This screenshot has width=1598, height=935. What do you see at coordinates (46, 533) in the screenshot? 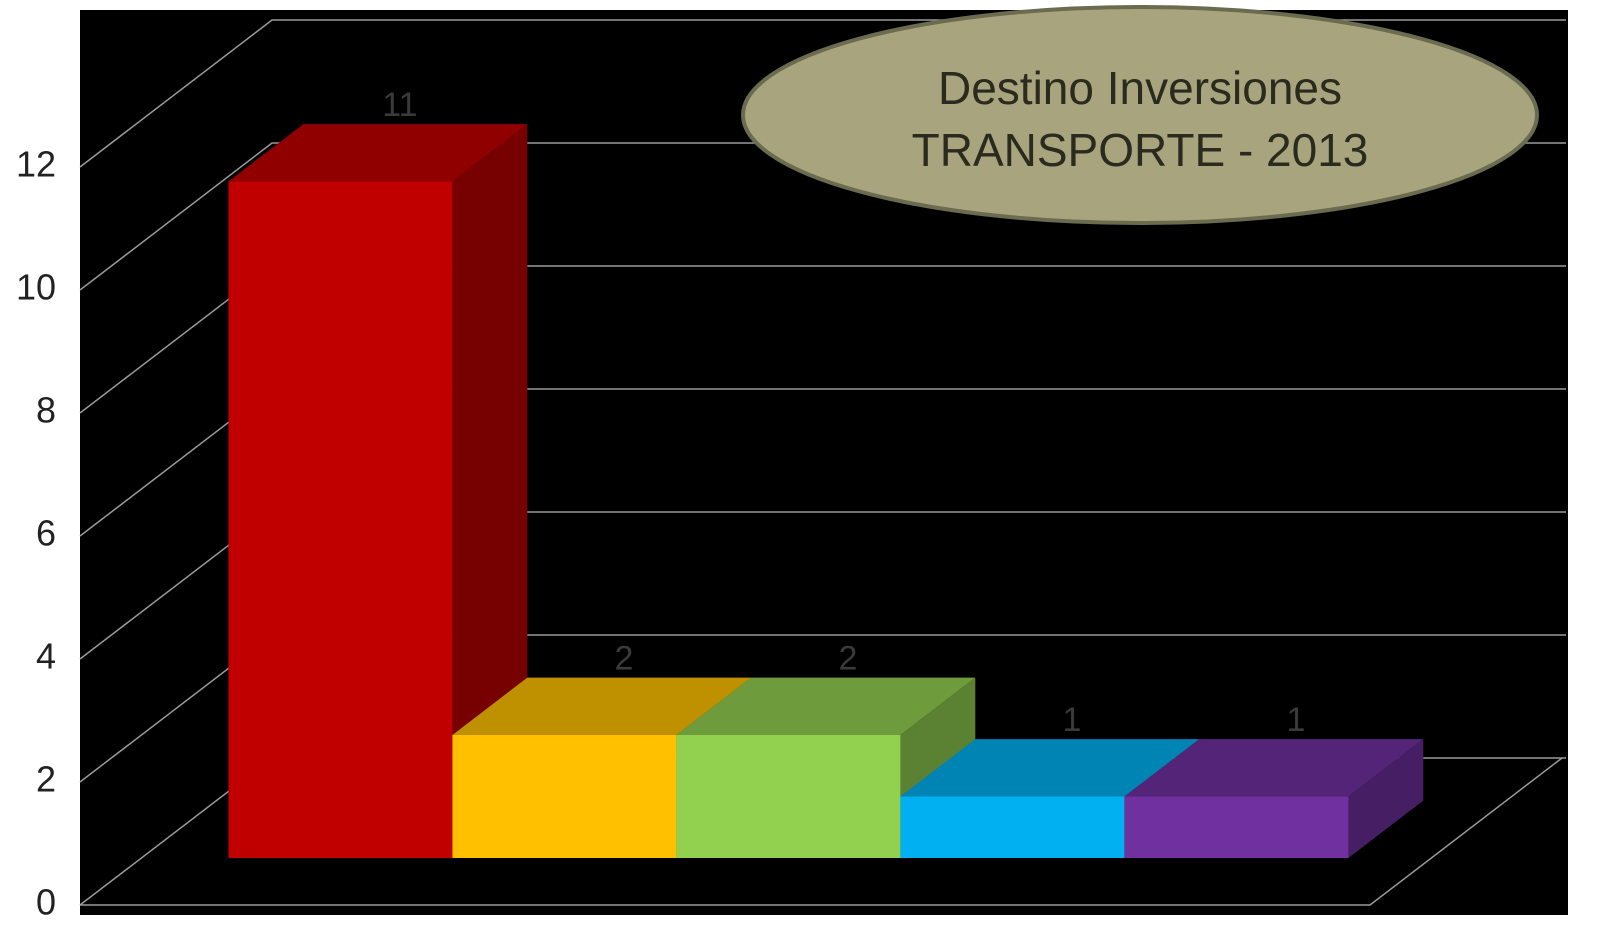
I see `y-tick-label: 6` at bounding box center [46, 533].